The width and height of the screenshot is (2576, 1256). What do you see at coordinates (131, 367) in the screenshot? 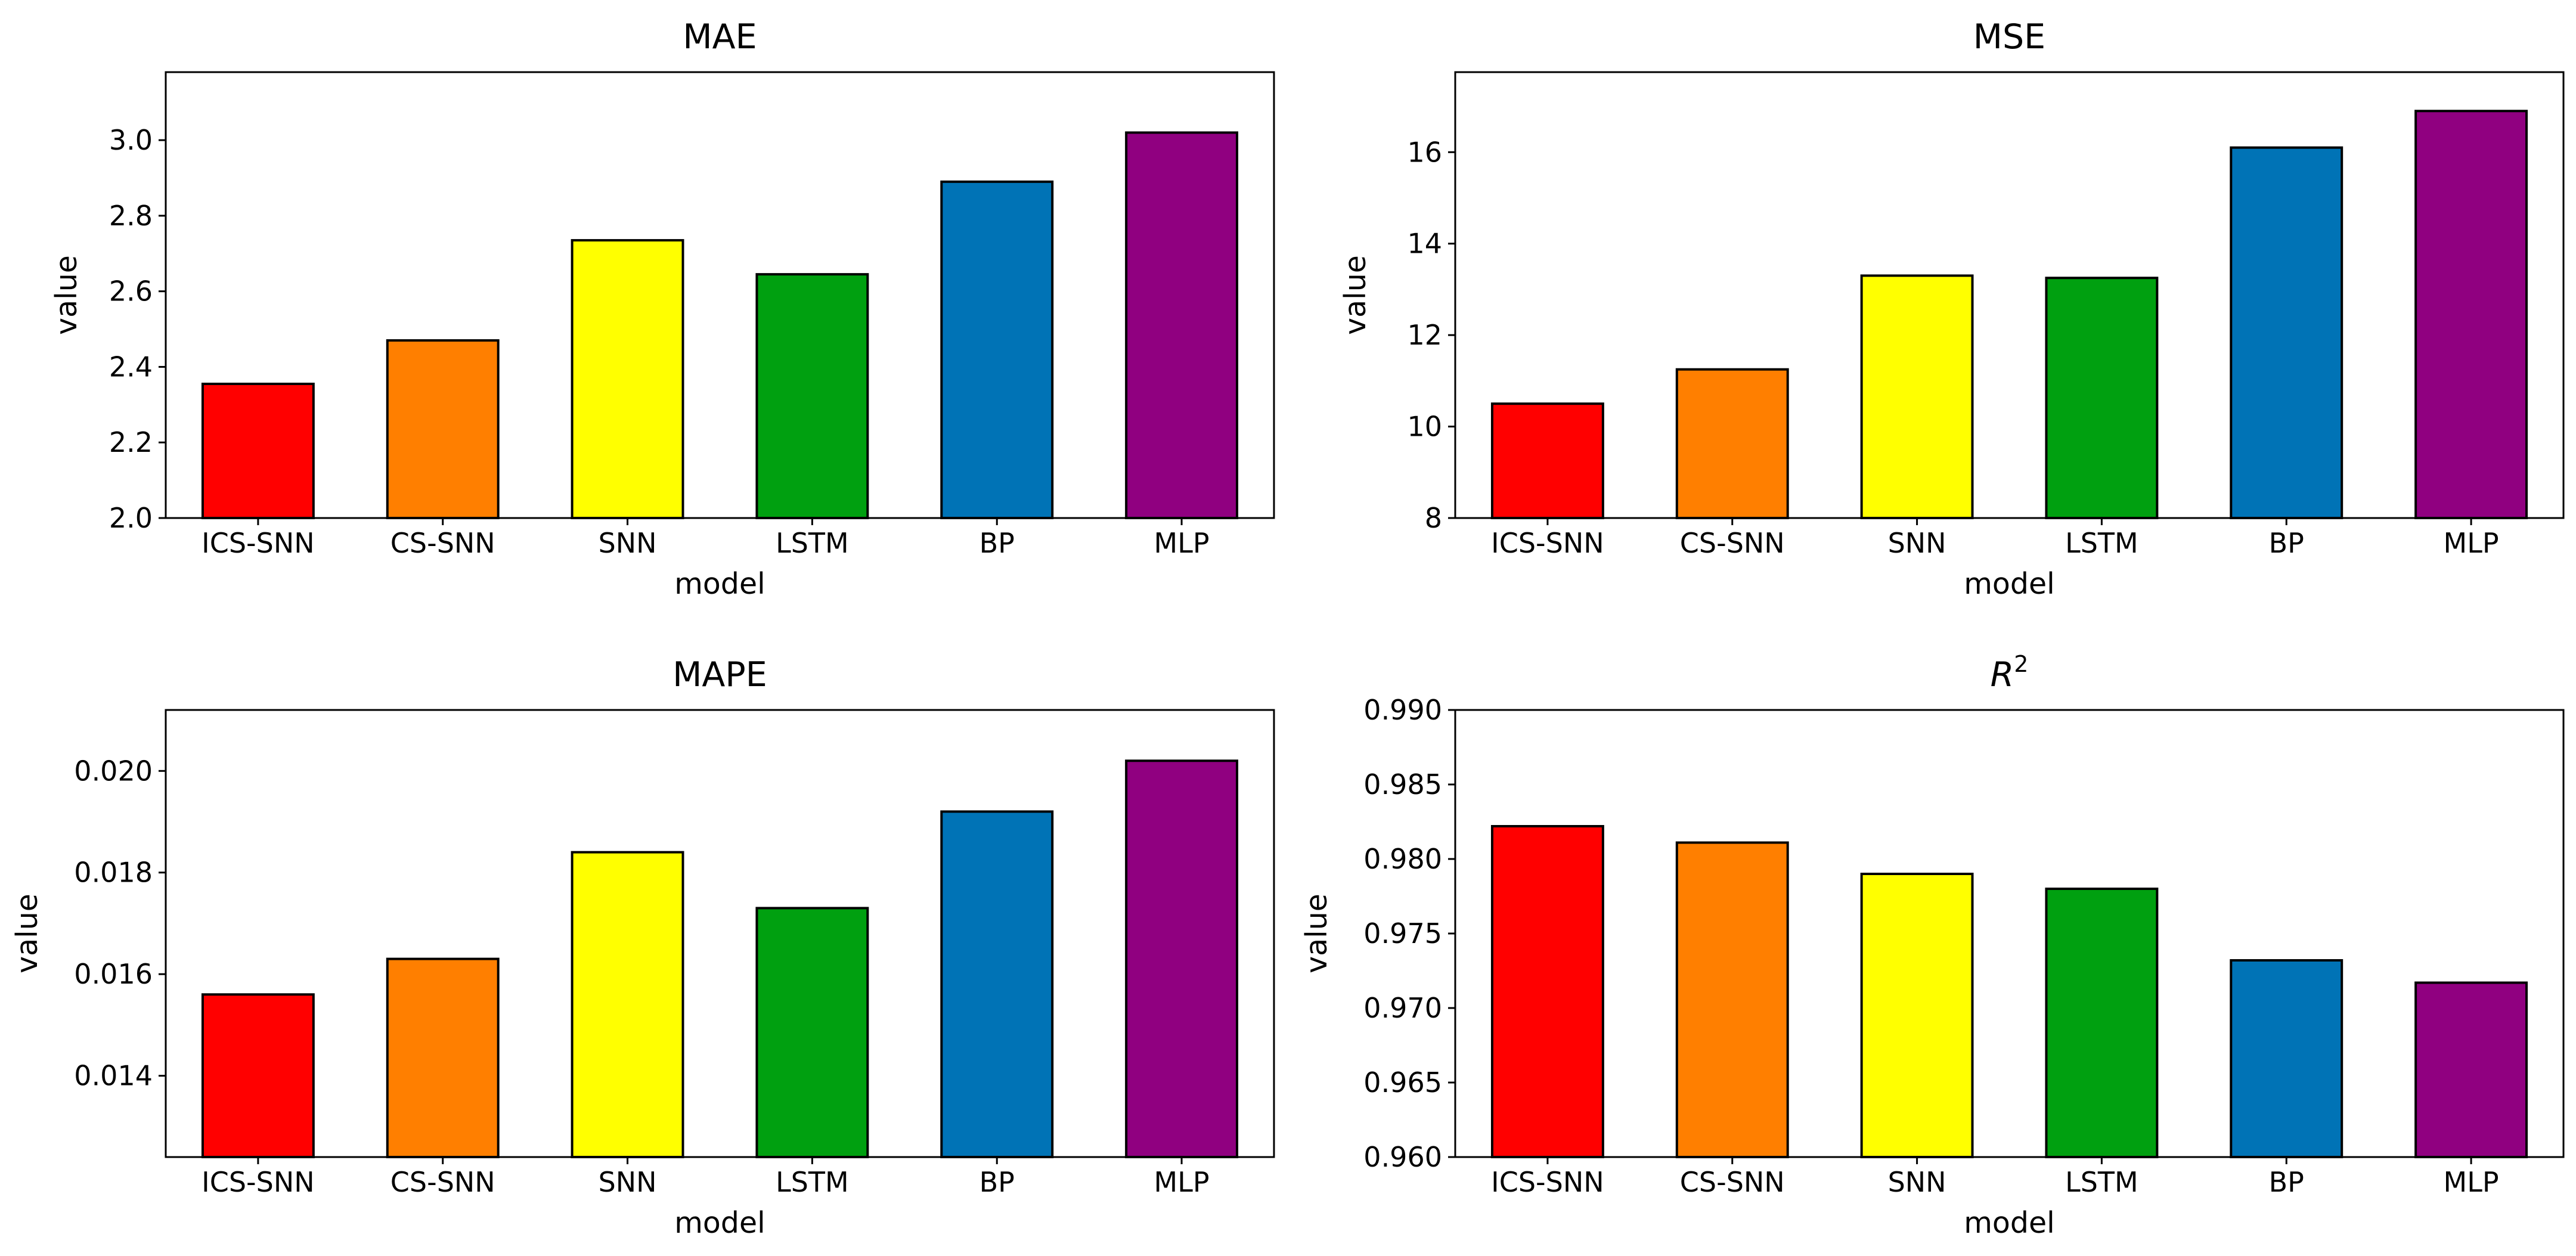
I see `y-tick-label: 2.4` at bounding box center [131, 367].